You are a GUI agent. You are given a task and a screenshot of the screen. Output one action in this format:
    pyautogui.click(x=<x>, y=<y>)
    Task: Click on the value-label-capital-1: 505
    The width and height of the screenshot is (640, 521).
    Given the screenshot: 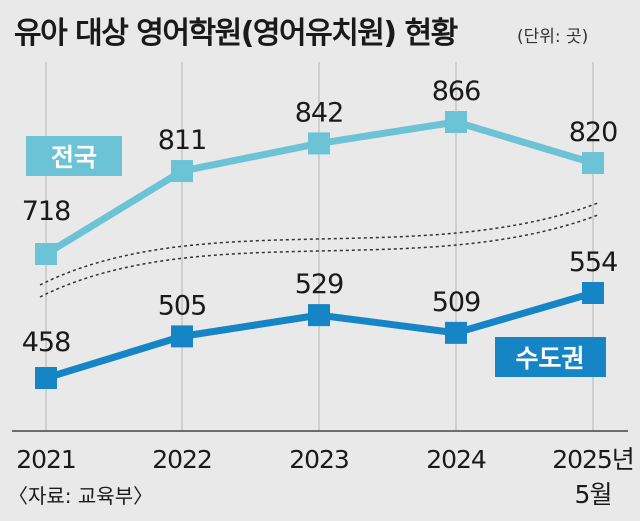 What is the action you would take?
    pyautogui.click(x=182, y=305)
    